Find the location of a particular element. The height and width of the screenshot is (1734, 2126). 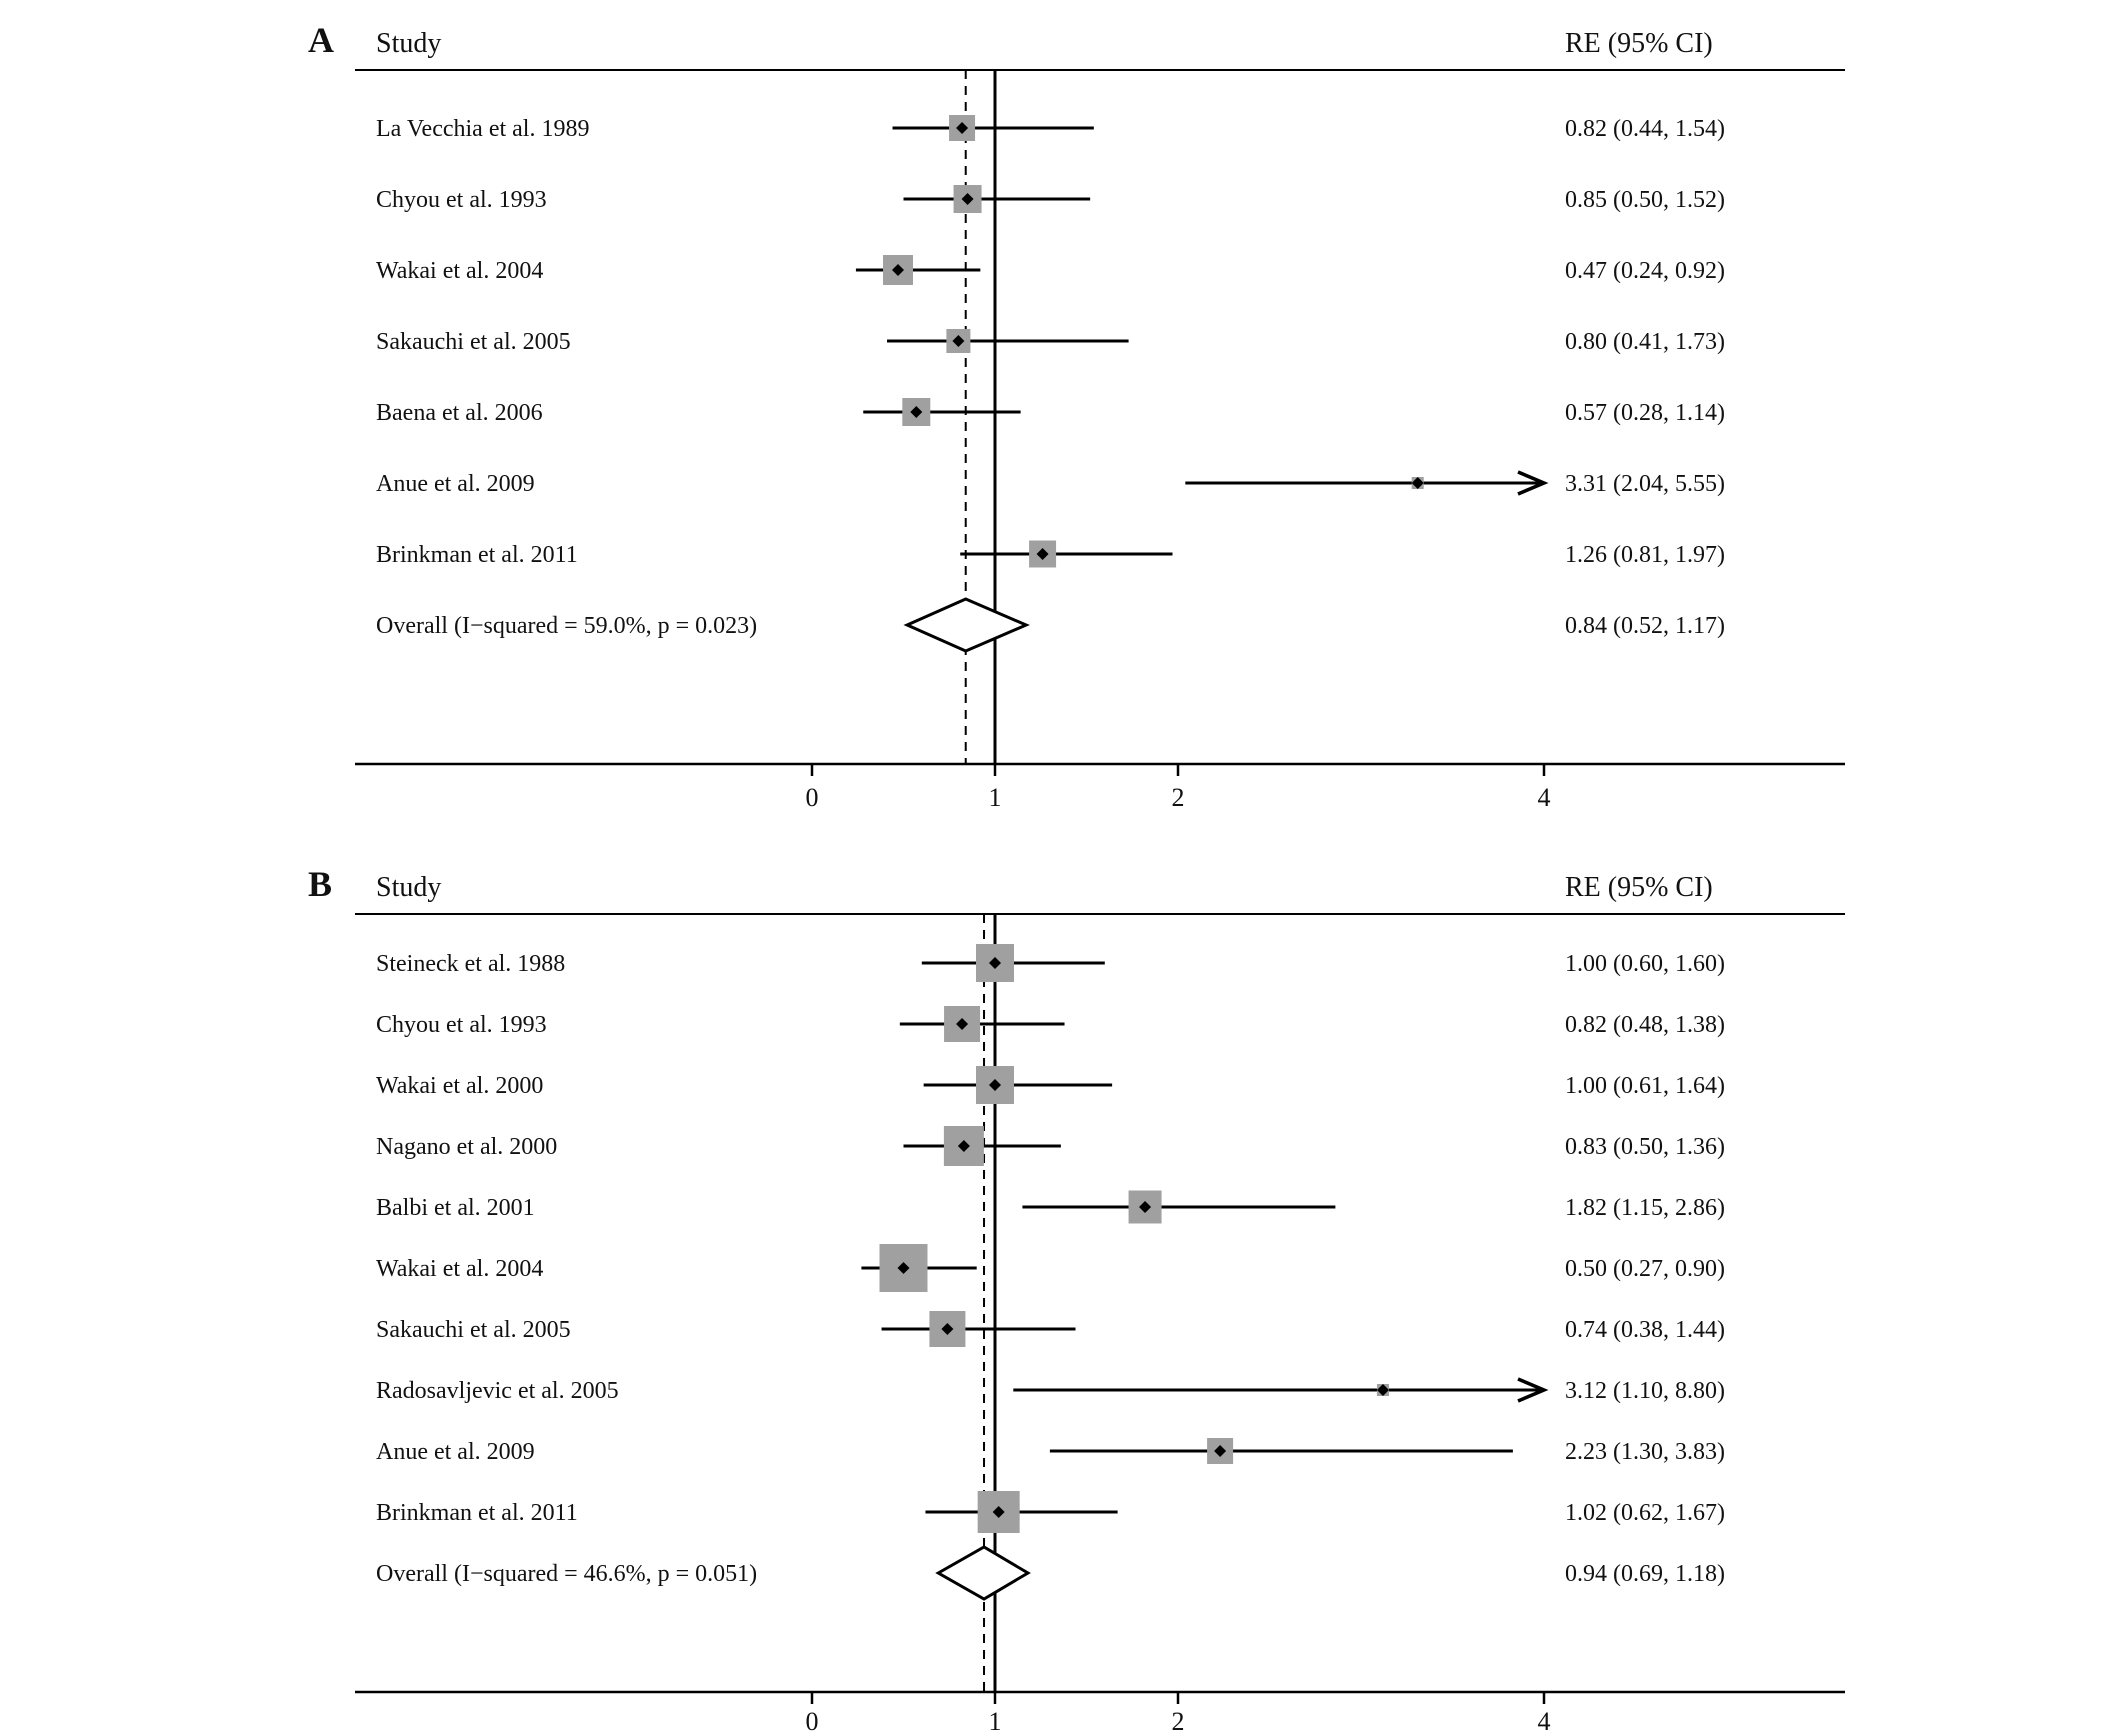

study-label: La Vecchia et al. 1989 is located at coordinates (482, 129).